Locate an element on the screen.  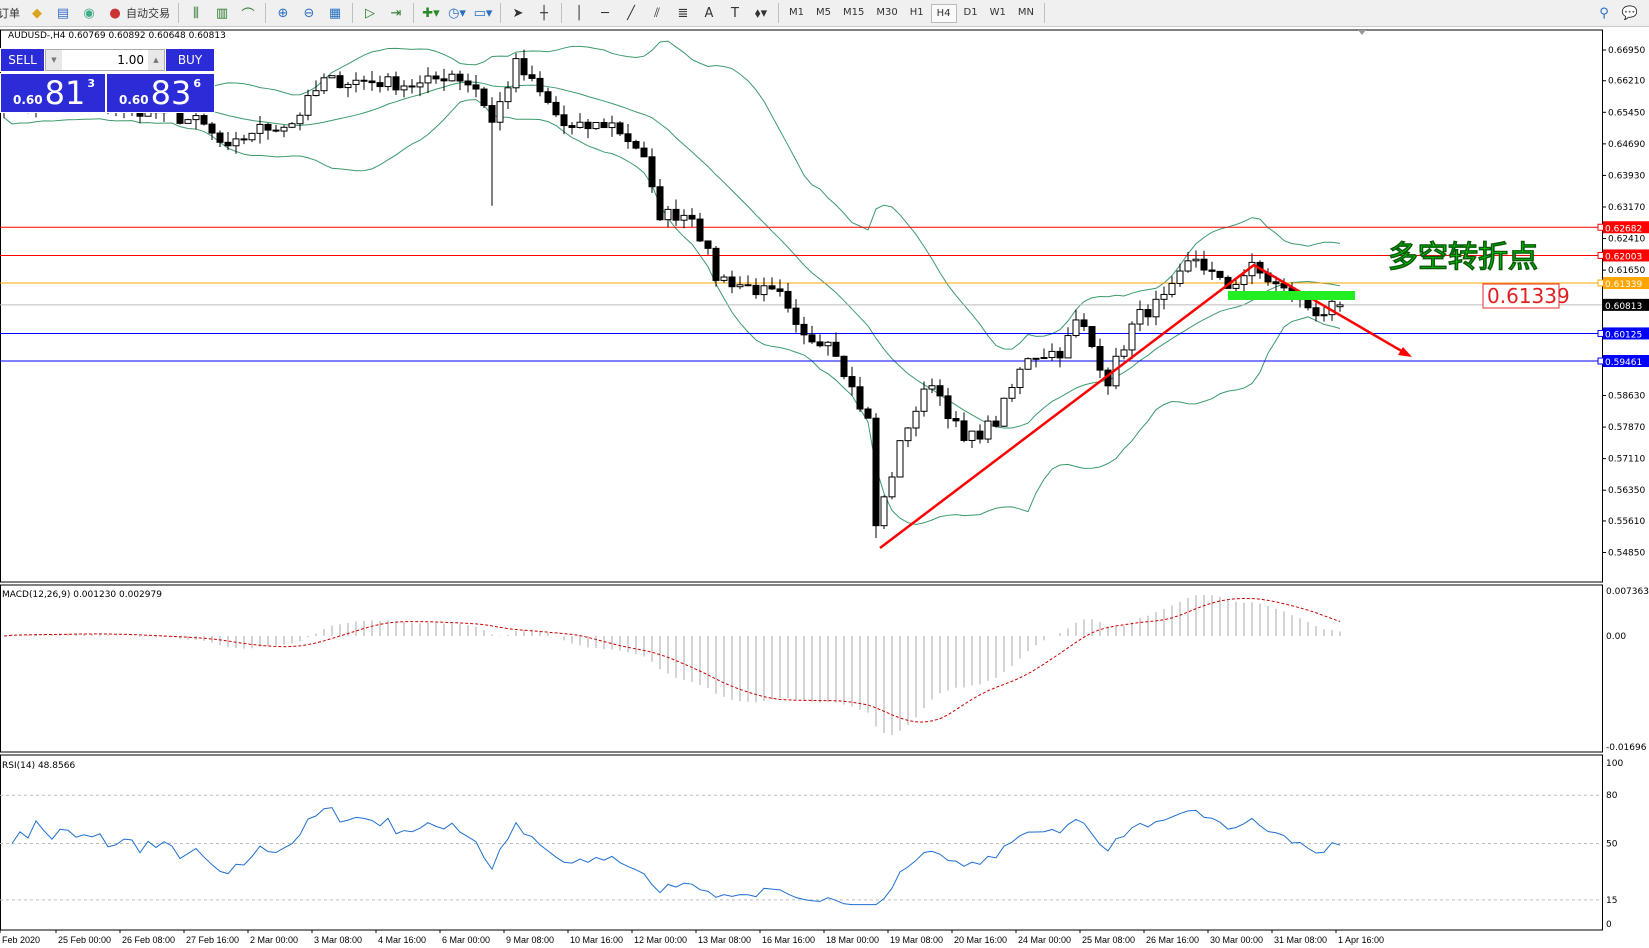
arrows-icon: ⬧▾ is located at coordinates (761, 13).